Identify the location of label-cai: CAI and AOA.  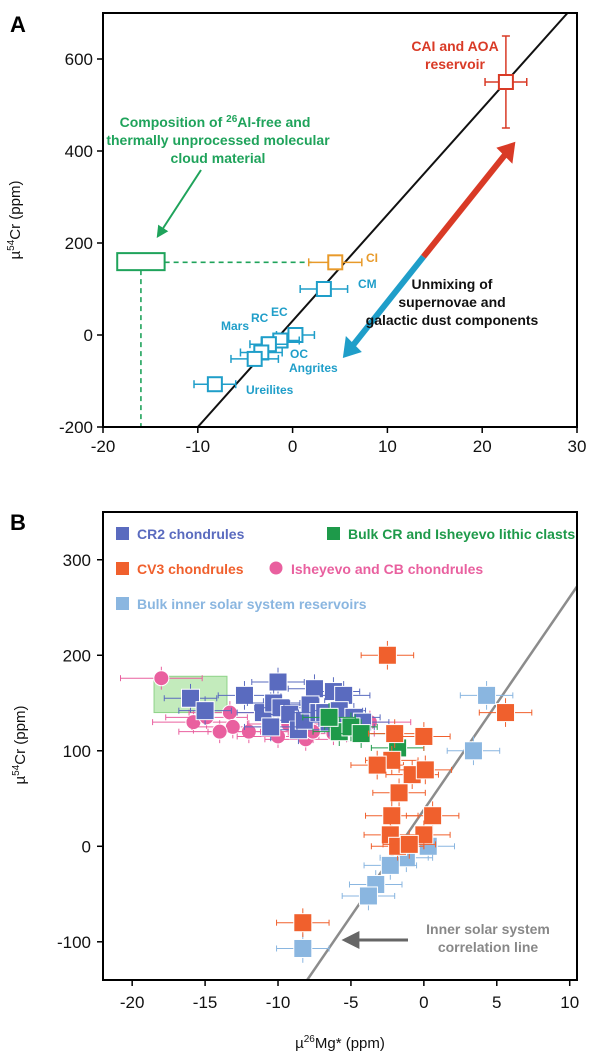
(454, 46).